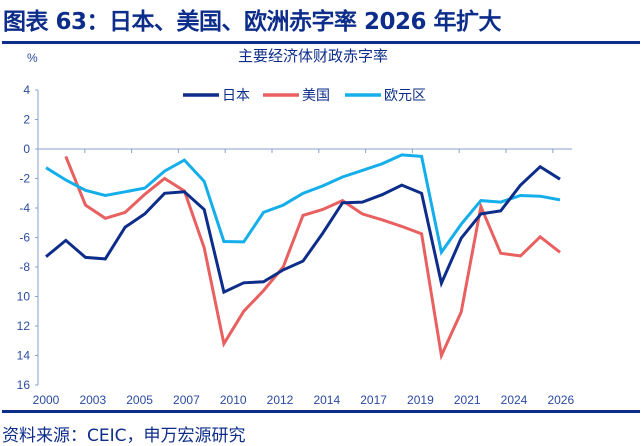  What do you see at coordinates (373, 400) in the screenshot?
I see `x-tick-label: 2017` at bounding box center [373, 400].